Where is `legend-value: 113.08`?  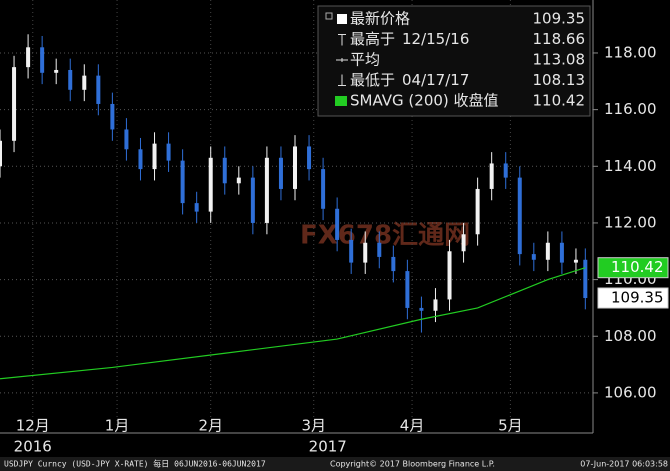
legend-value: 113.08 is located at coordinates (559, 60).